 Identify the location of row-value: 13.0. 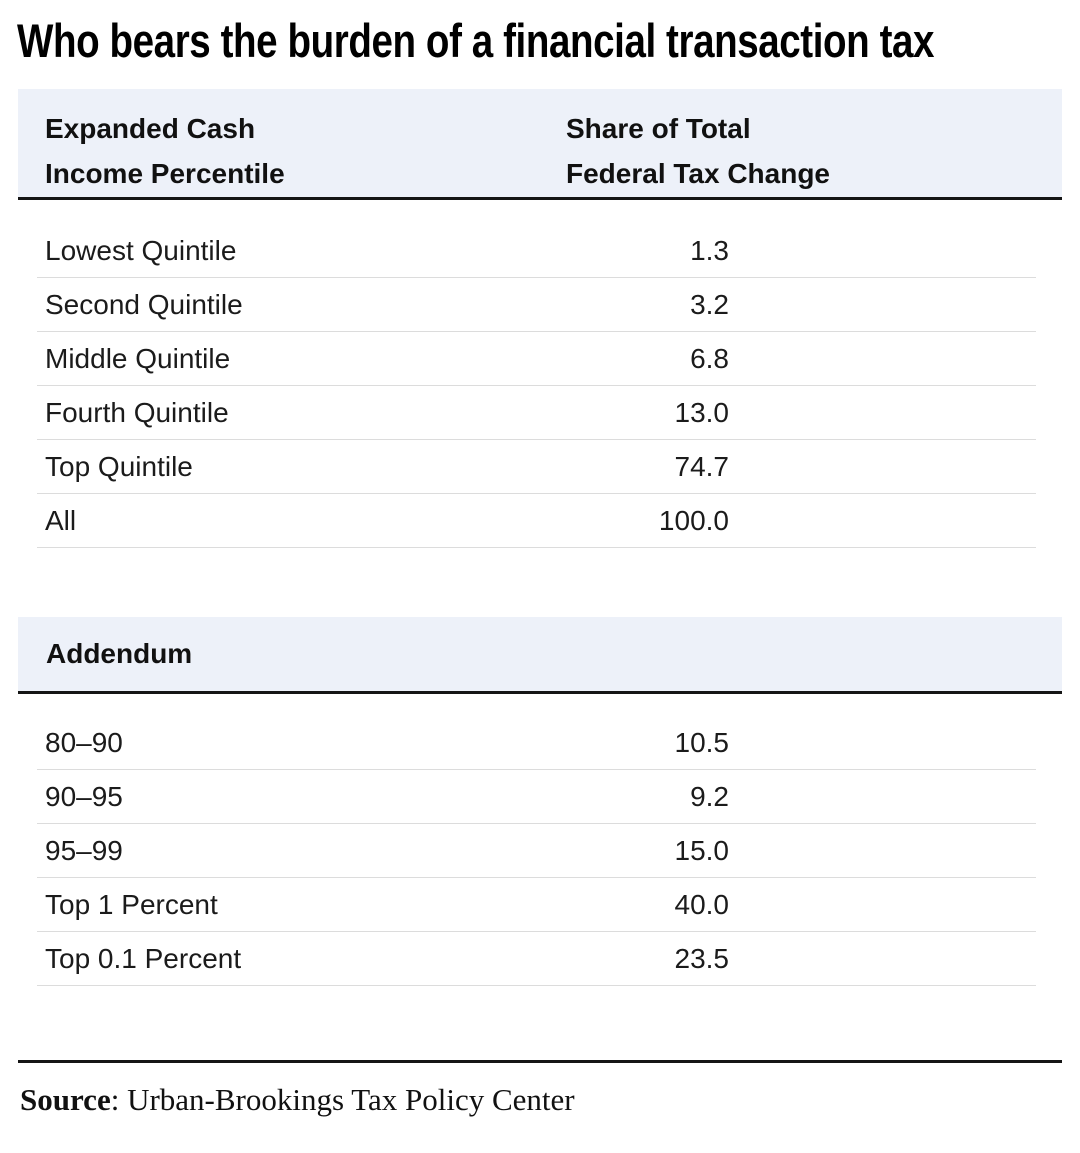
(702, 412).